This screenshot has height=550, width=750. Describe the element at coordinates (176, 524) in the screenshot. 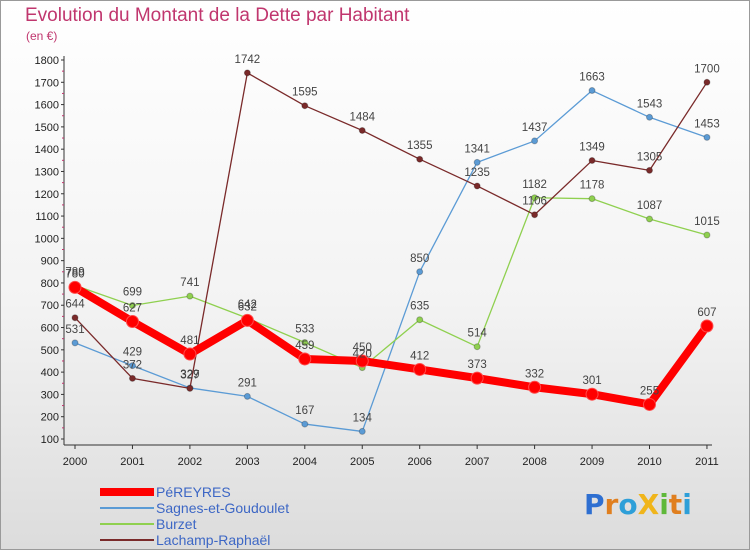

I see `legend-label: Burzet` at that location.